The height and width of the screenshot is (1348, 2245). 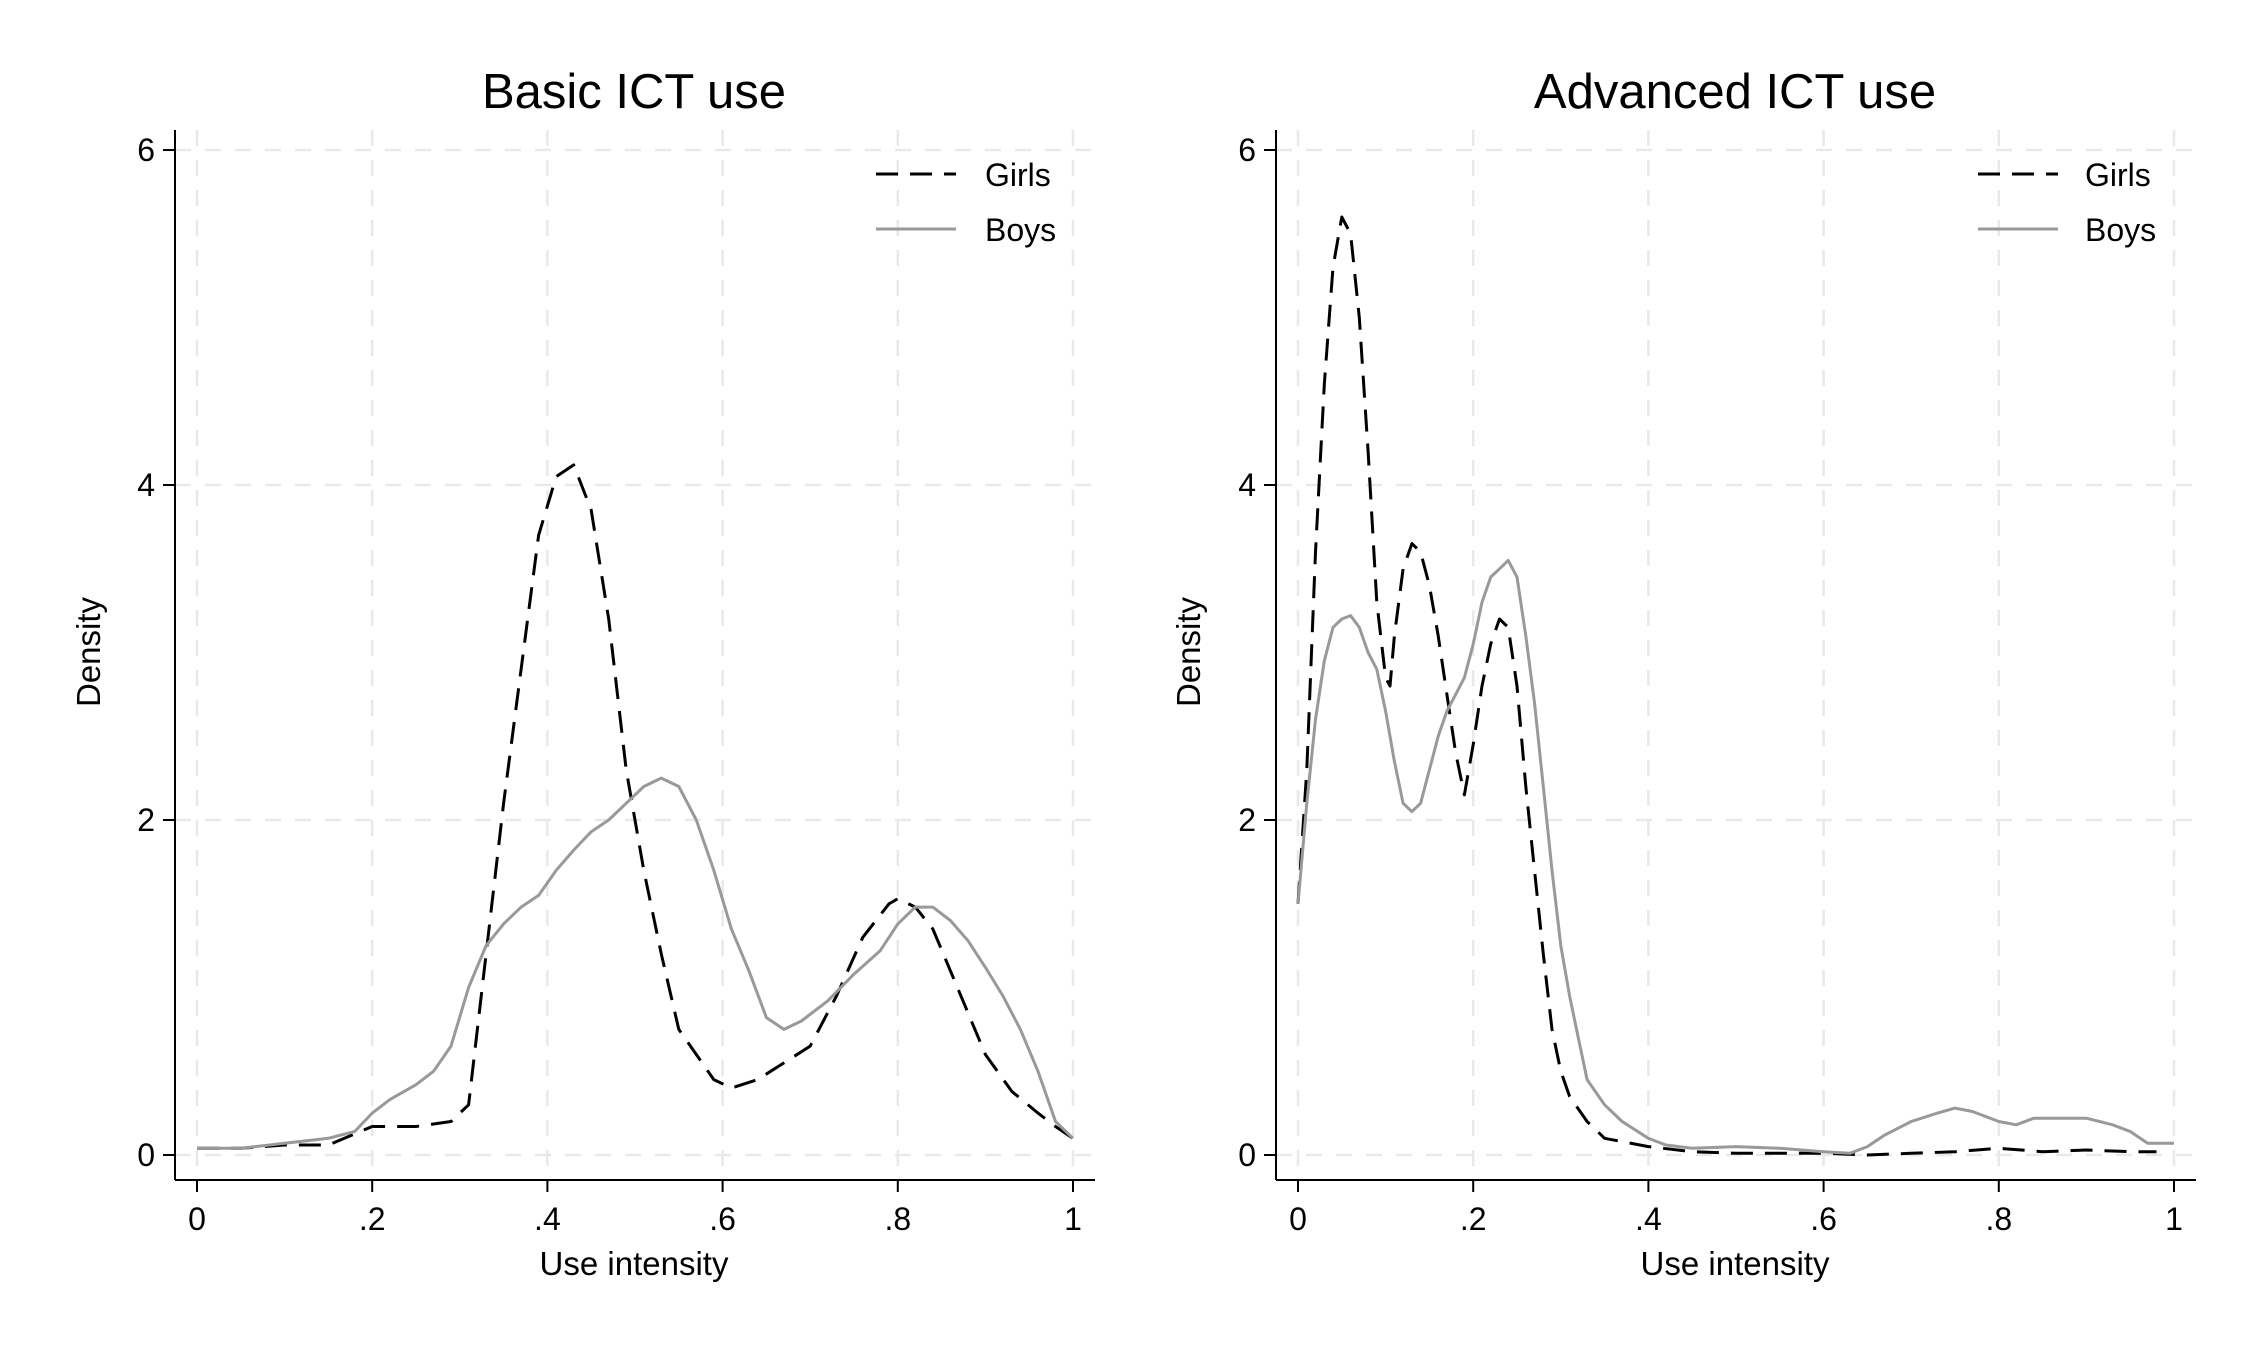 What do you see at coordinates (636, 963) in the screenshot?
I see `series-line-boys` at bounding box center [636, 963].